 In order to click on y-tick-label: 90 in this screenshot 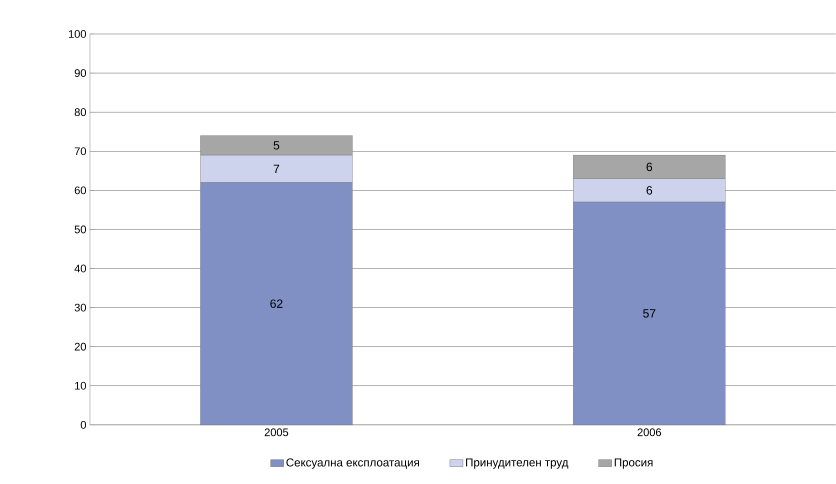, I will do `click(80, 73)`.